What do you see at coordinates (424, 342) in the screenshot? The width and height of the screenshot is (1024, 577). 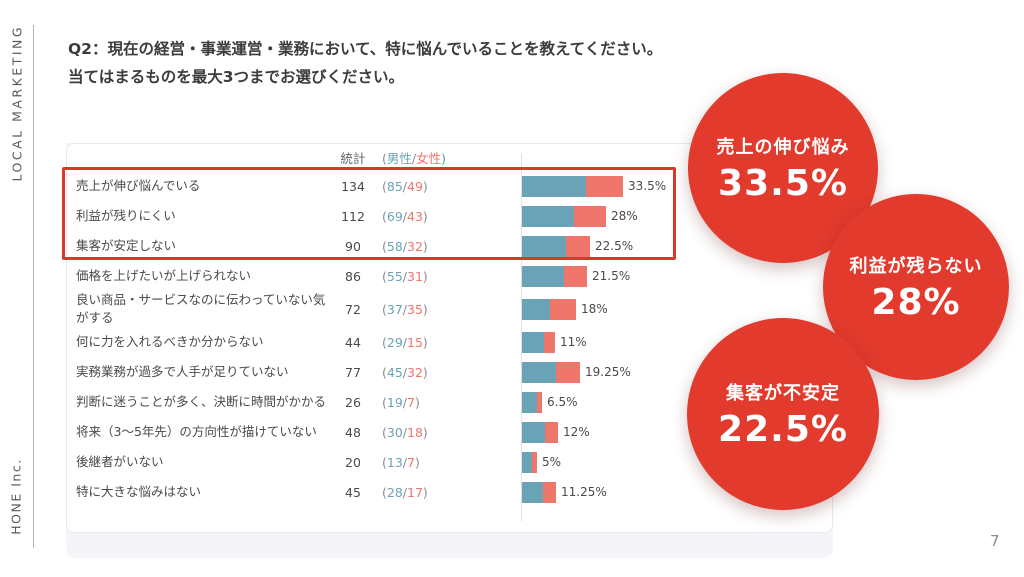 I see `row-gender: (29/15)` at bounding box center [424, 342].